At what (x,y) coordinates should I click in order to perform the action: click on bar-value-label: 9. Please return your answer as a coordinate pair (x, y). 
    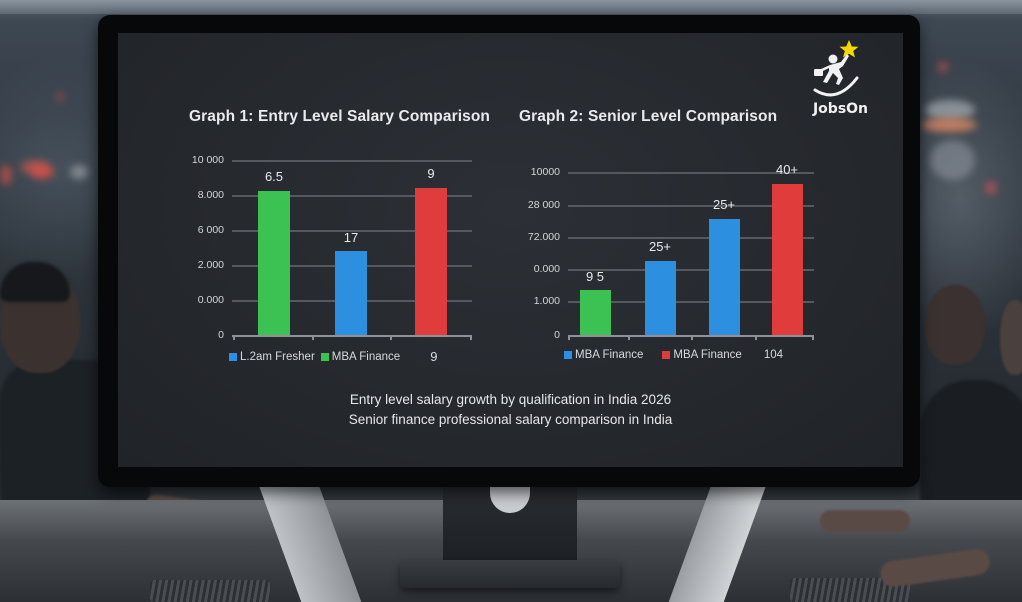
    Looking at the image, I should click on (431, 173).